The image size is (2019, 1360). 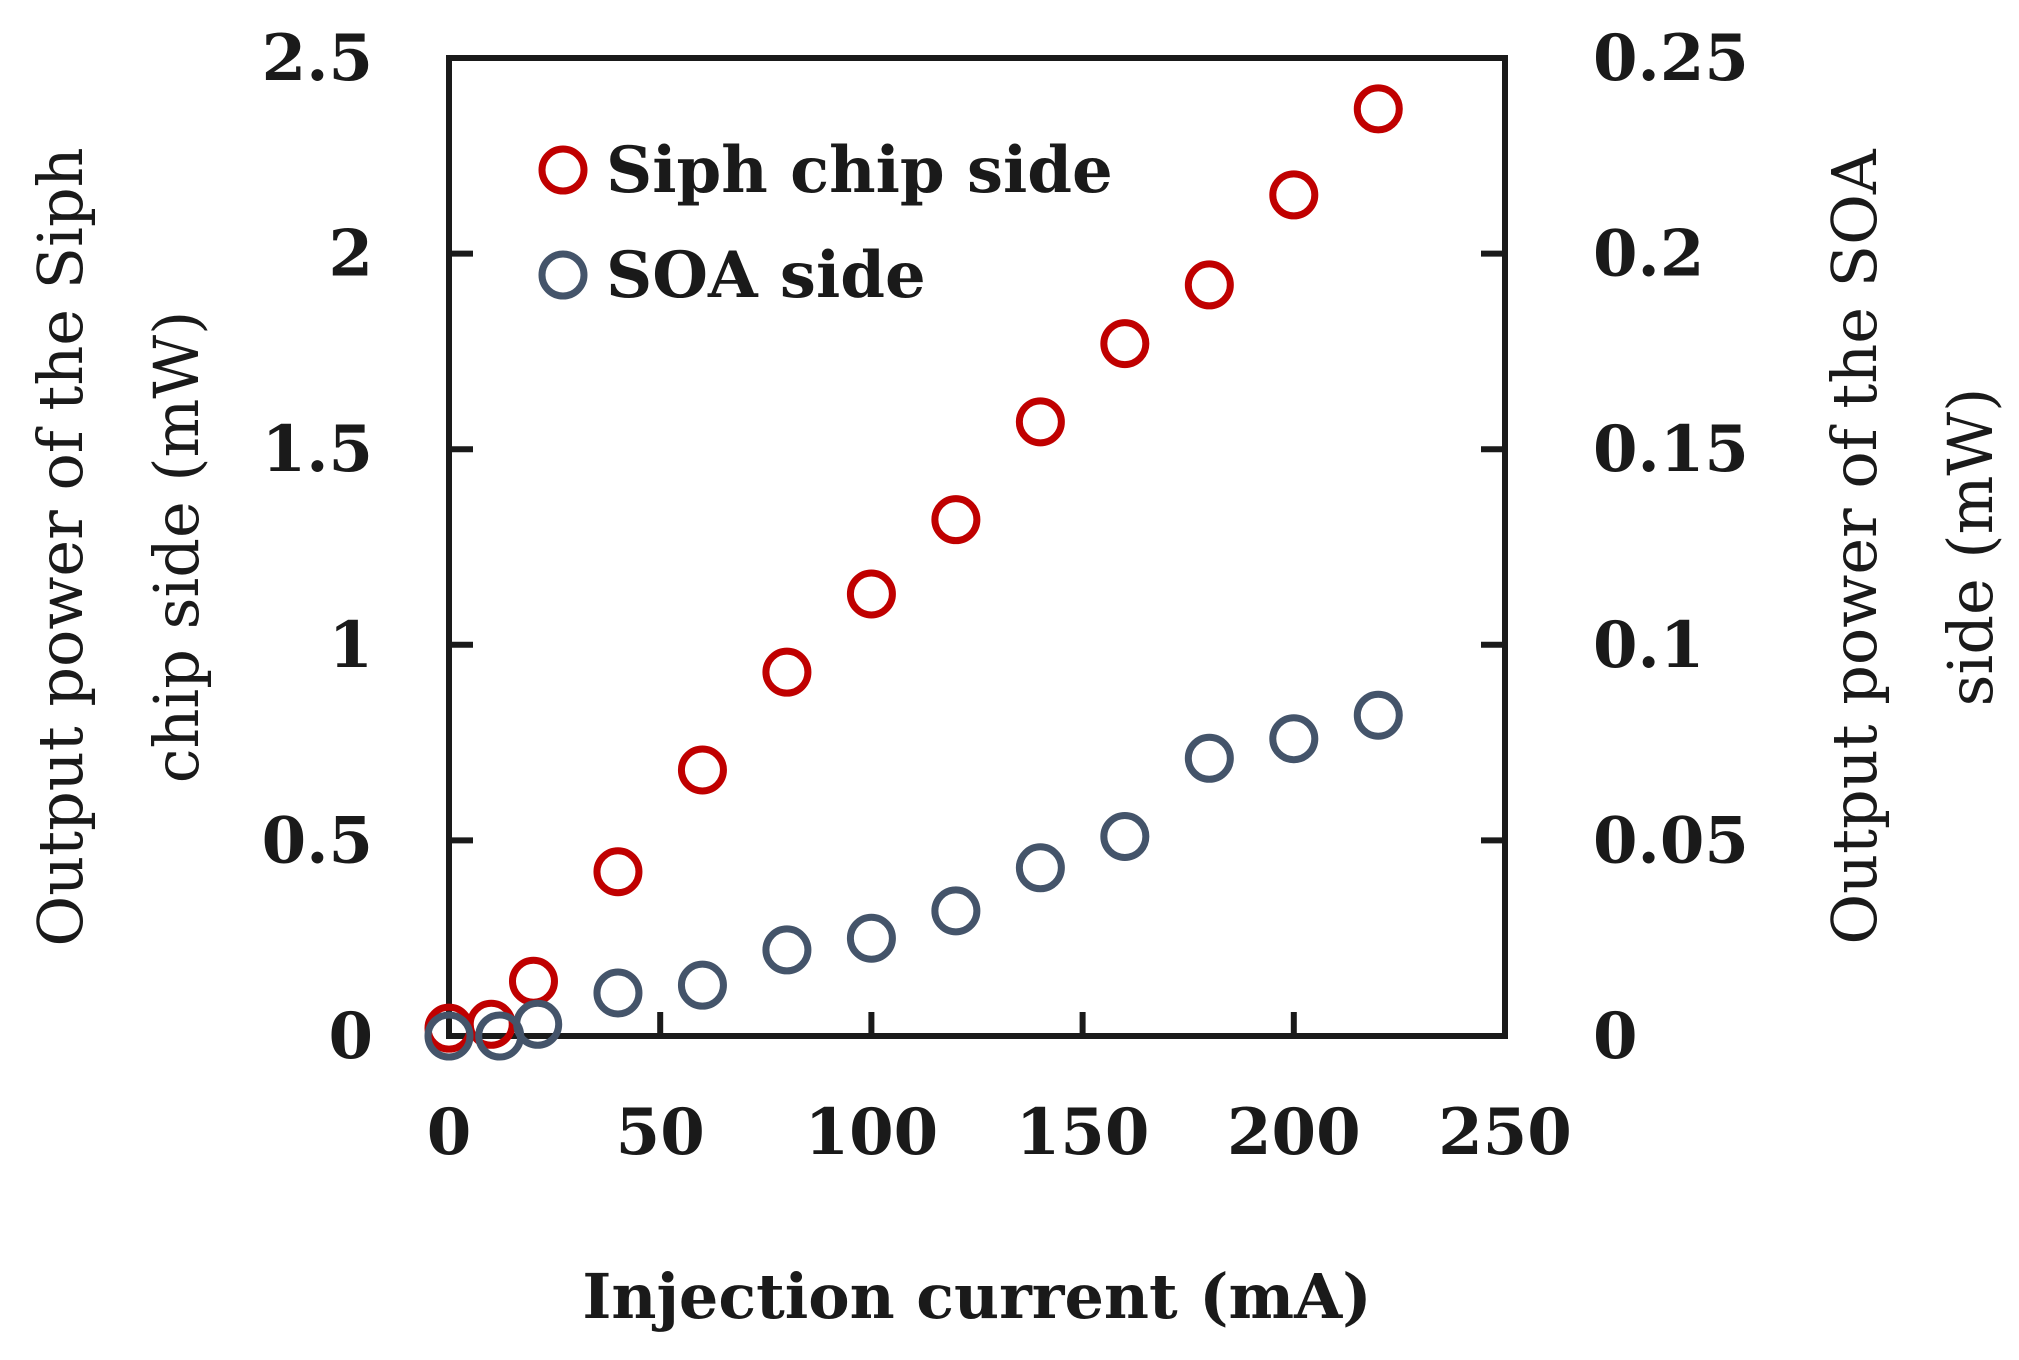 What do you see at coordinates (872, 1132) in the screenshot?
I see `x-tick-label: 100` at bounding box center [872, 1132].